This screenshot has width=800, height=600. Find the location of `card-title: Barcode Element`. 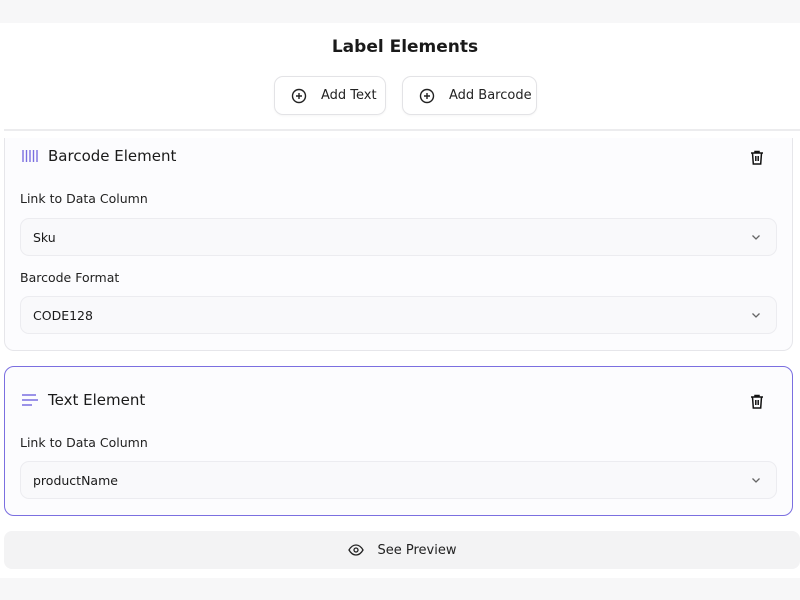

card-title: Barcode Element is located at coordinates (112, 156).